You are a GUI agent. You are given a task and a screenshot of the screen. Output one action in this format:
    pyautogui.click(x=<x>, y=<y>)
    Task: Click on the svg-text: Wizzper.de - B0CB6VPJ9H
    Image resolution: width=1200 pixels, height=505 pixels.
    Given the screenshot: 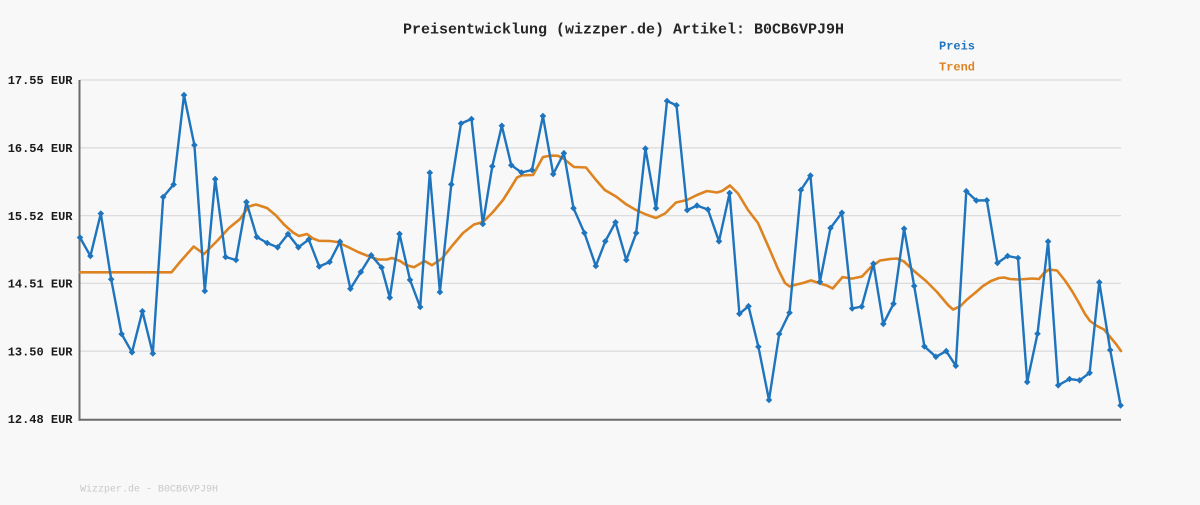 What is the action you would take?
    pyautogui.click(x=149, y=490)
    